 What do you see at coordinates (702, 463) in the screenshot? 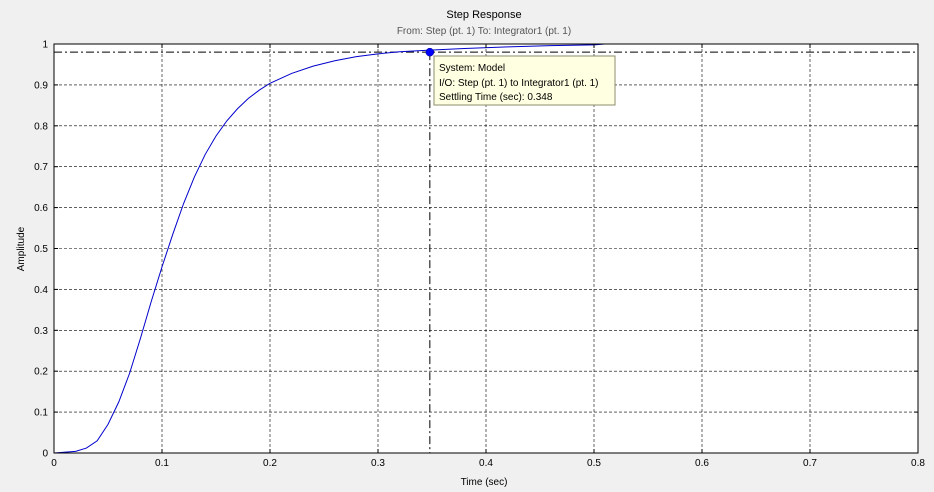
I see `x-tick-label: 0.6` at bounding box center [702, 463].